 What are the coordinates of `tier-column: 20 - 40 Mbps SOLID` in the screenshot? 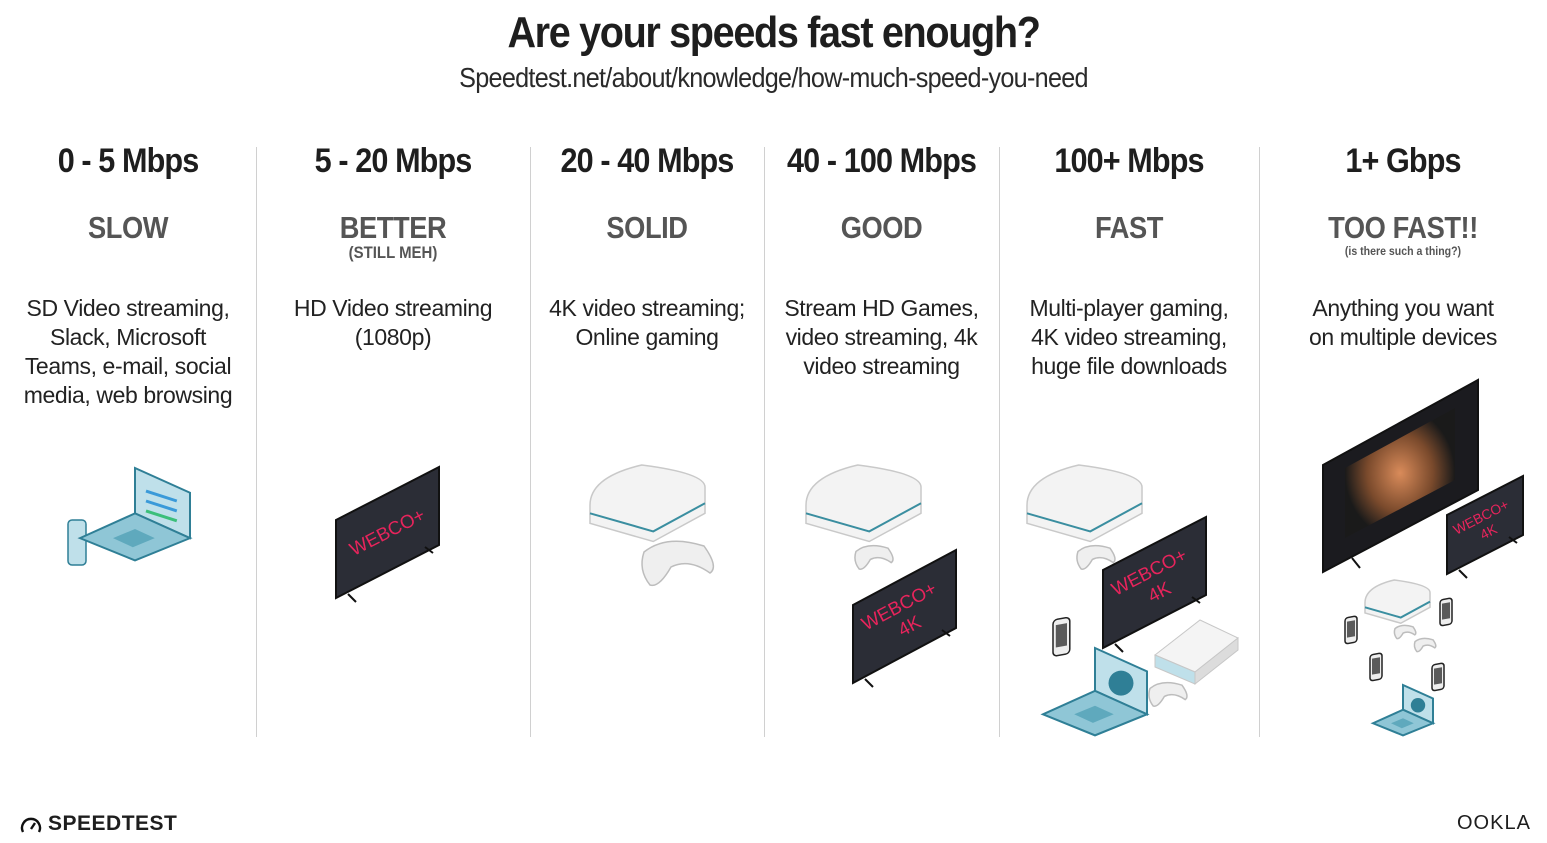 It's located at (647, 192).